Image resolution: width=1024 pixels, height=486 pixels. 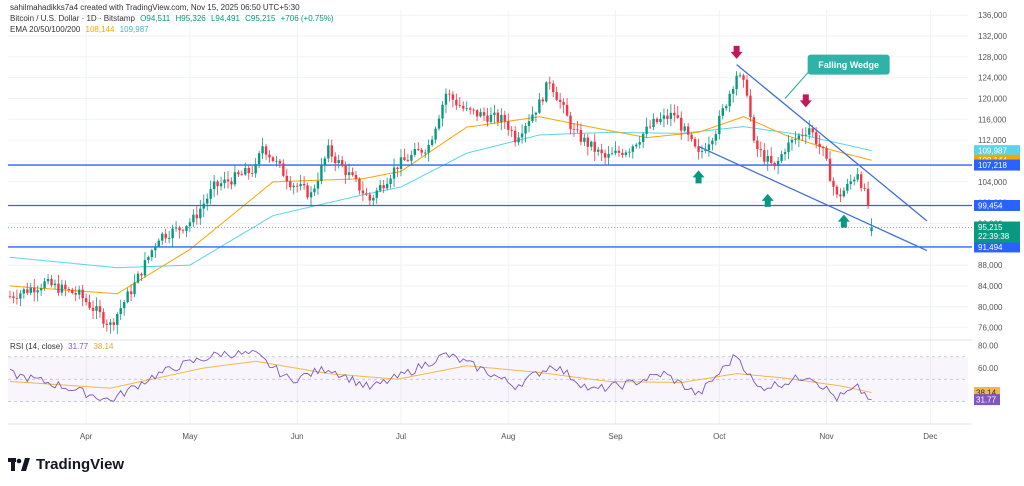 What do you see at coordinates (997, 205) in the screenshot?
I see `axis-price-tag` at bounding box center [997, 205].